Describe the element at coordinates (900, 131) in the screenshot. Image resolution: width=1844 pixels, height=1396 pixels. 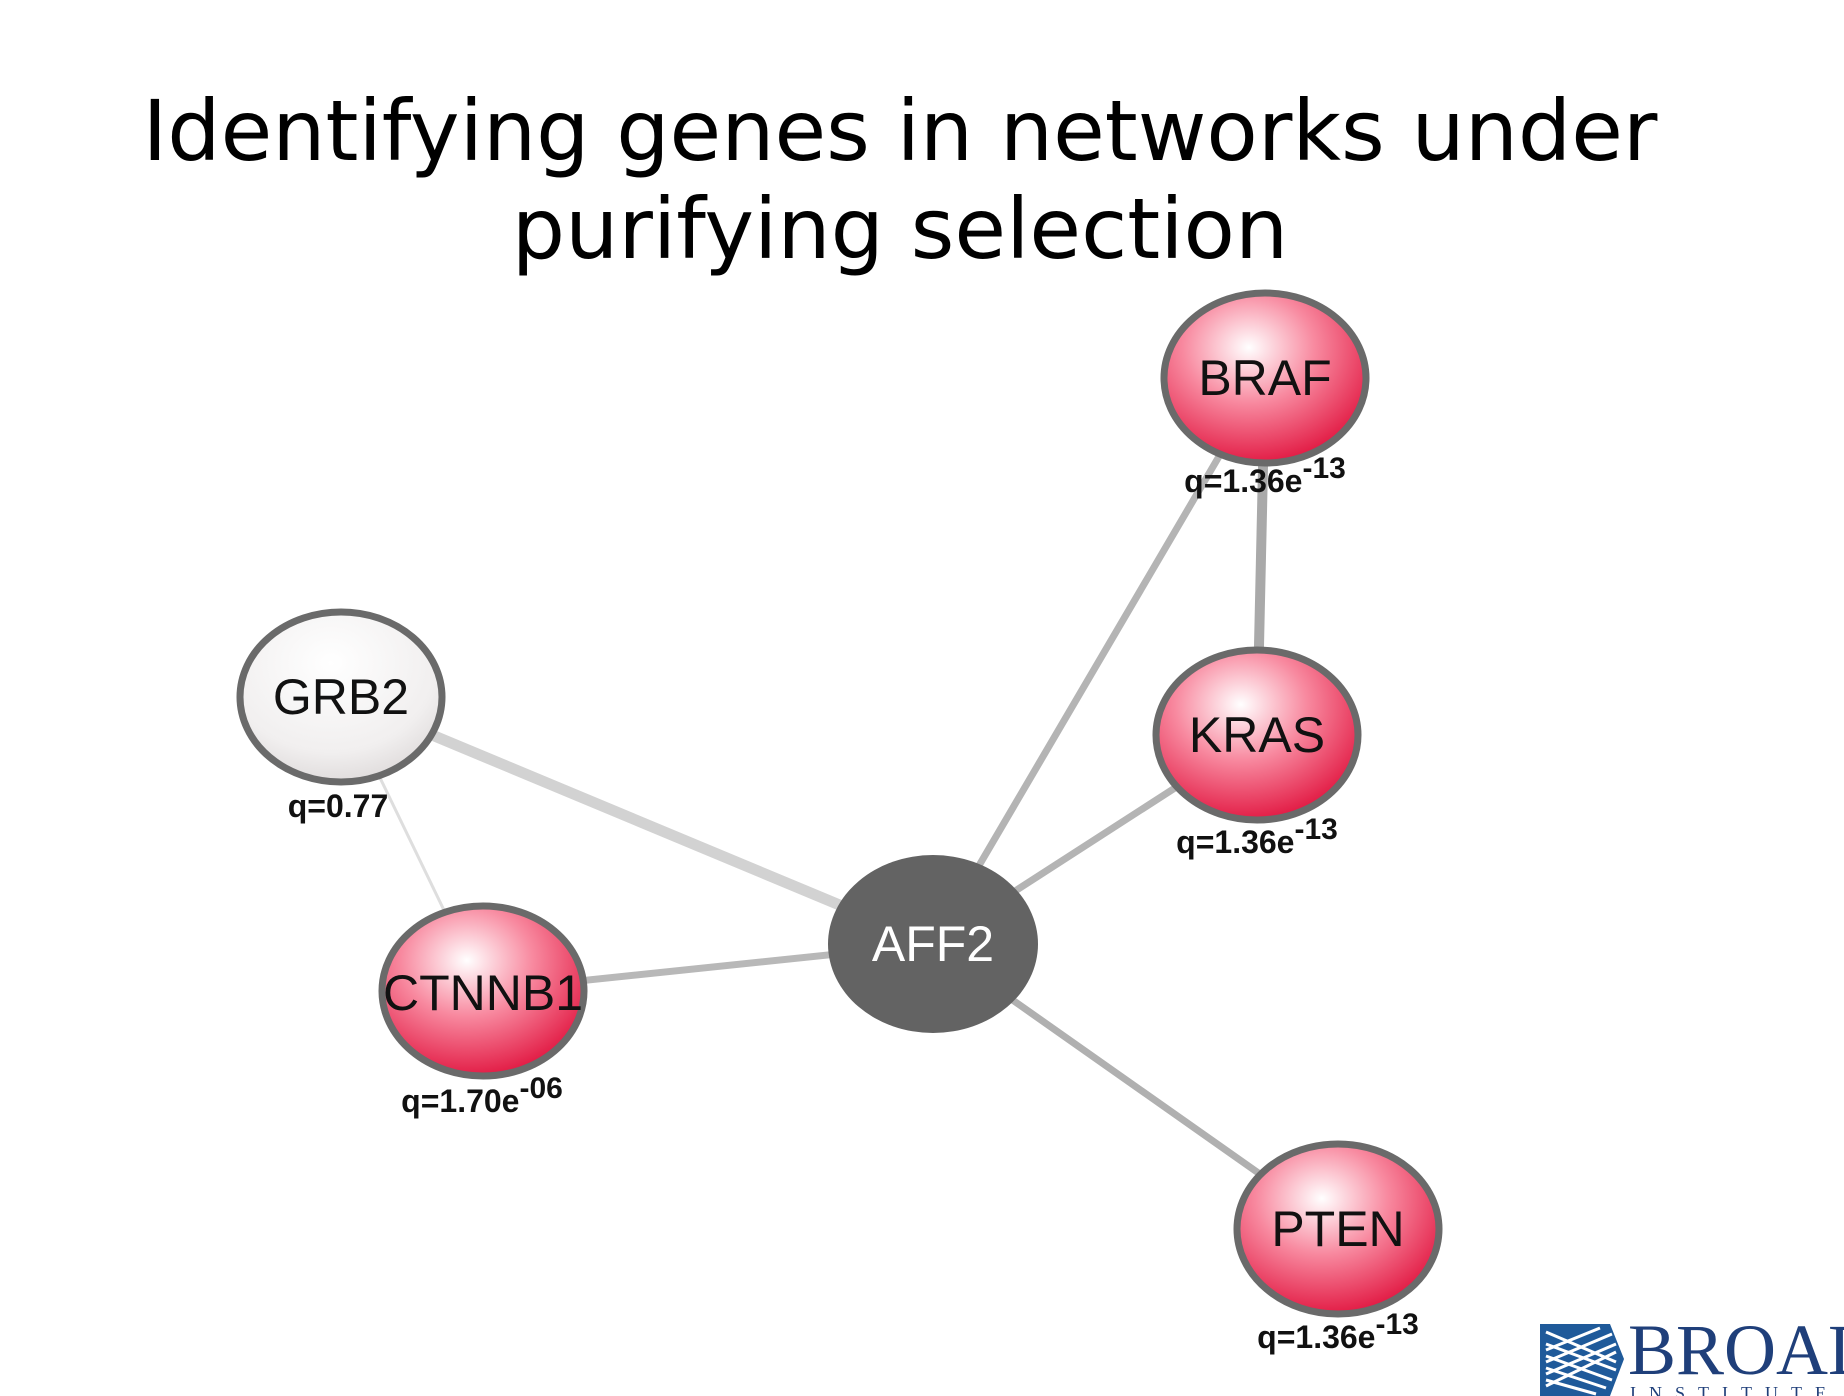
I see `title-line-1: Identifying genes in networks under` at that location.